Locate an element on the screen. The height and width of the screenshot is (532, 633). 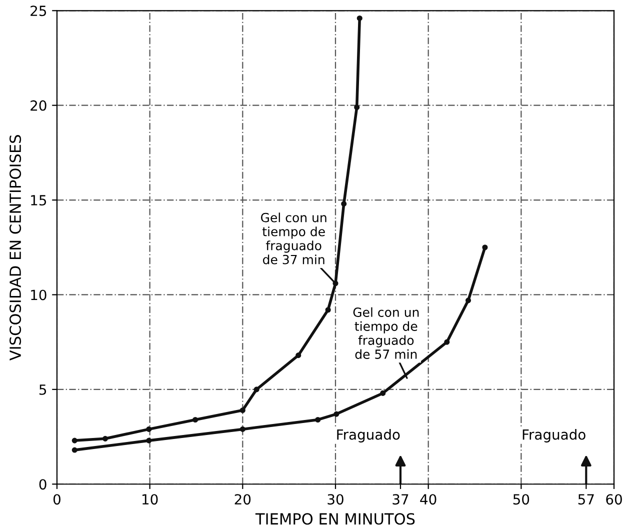
annotation: Gel con un tiempo de fraguado de 57 min is located at coordinates (386, 333).